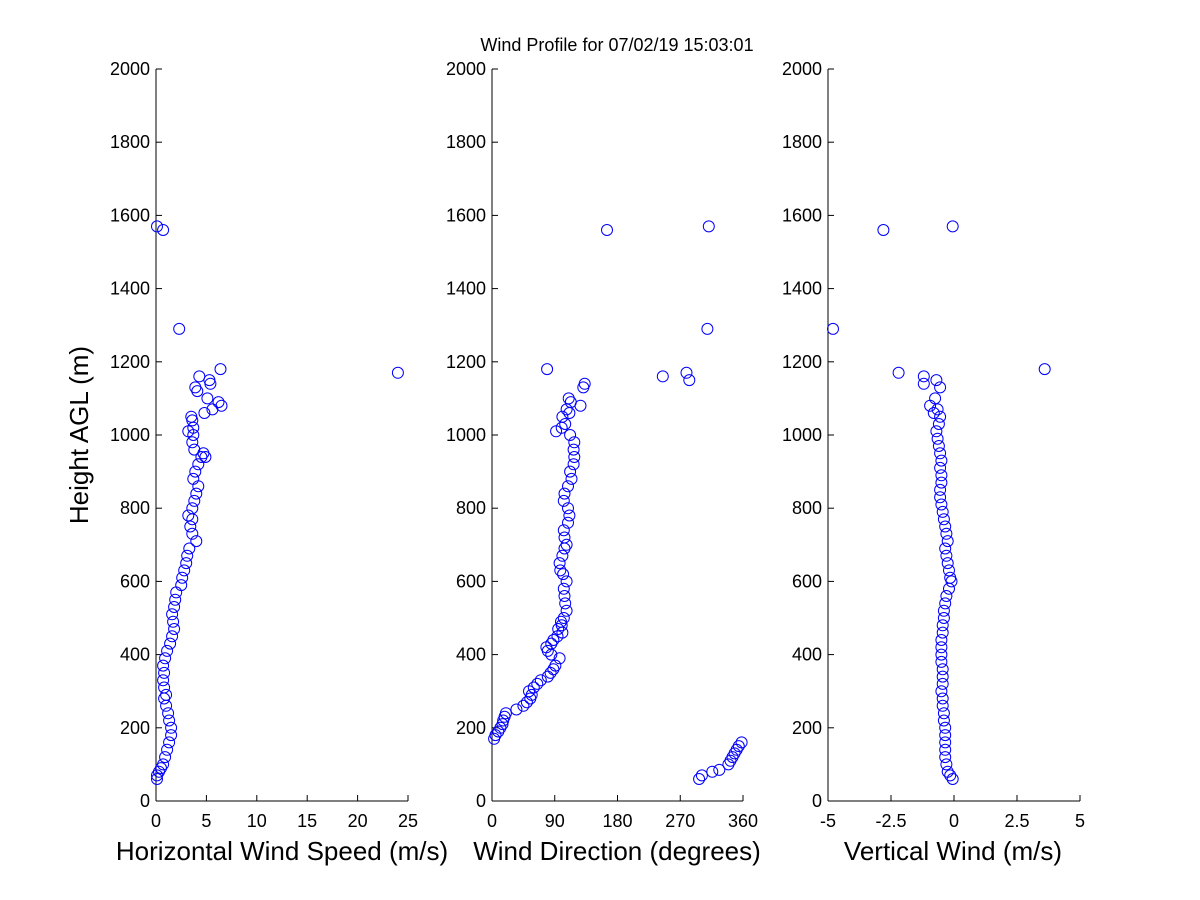 The height and width of the screenshot is (900, 1200). I want to click on x-tick-label-speed: 0, so click(156, 821).